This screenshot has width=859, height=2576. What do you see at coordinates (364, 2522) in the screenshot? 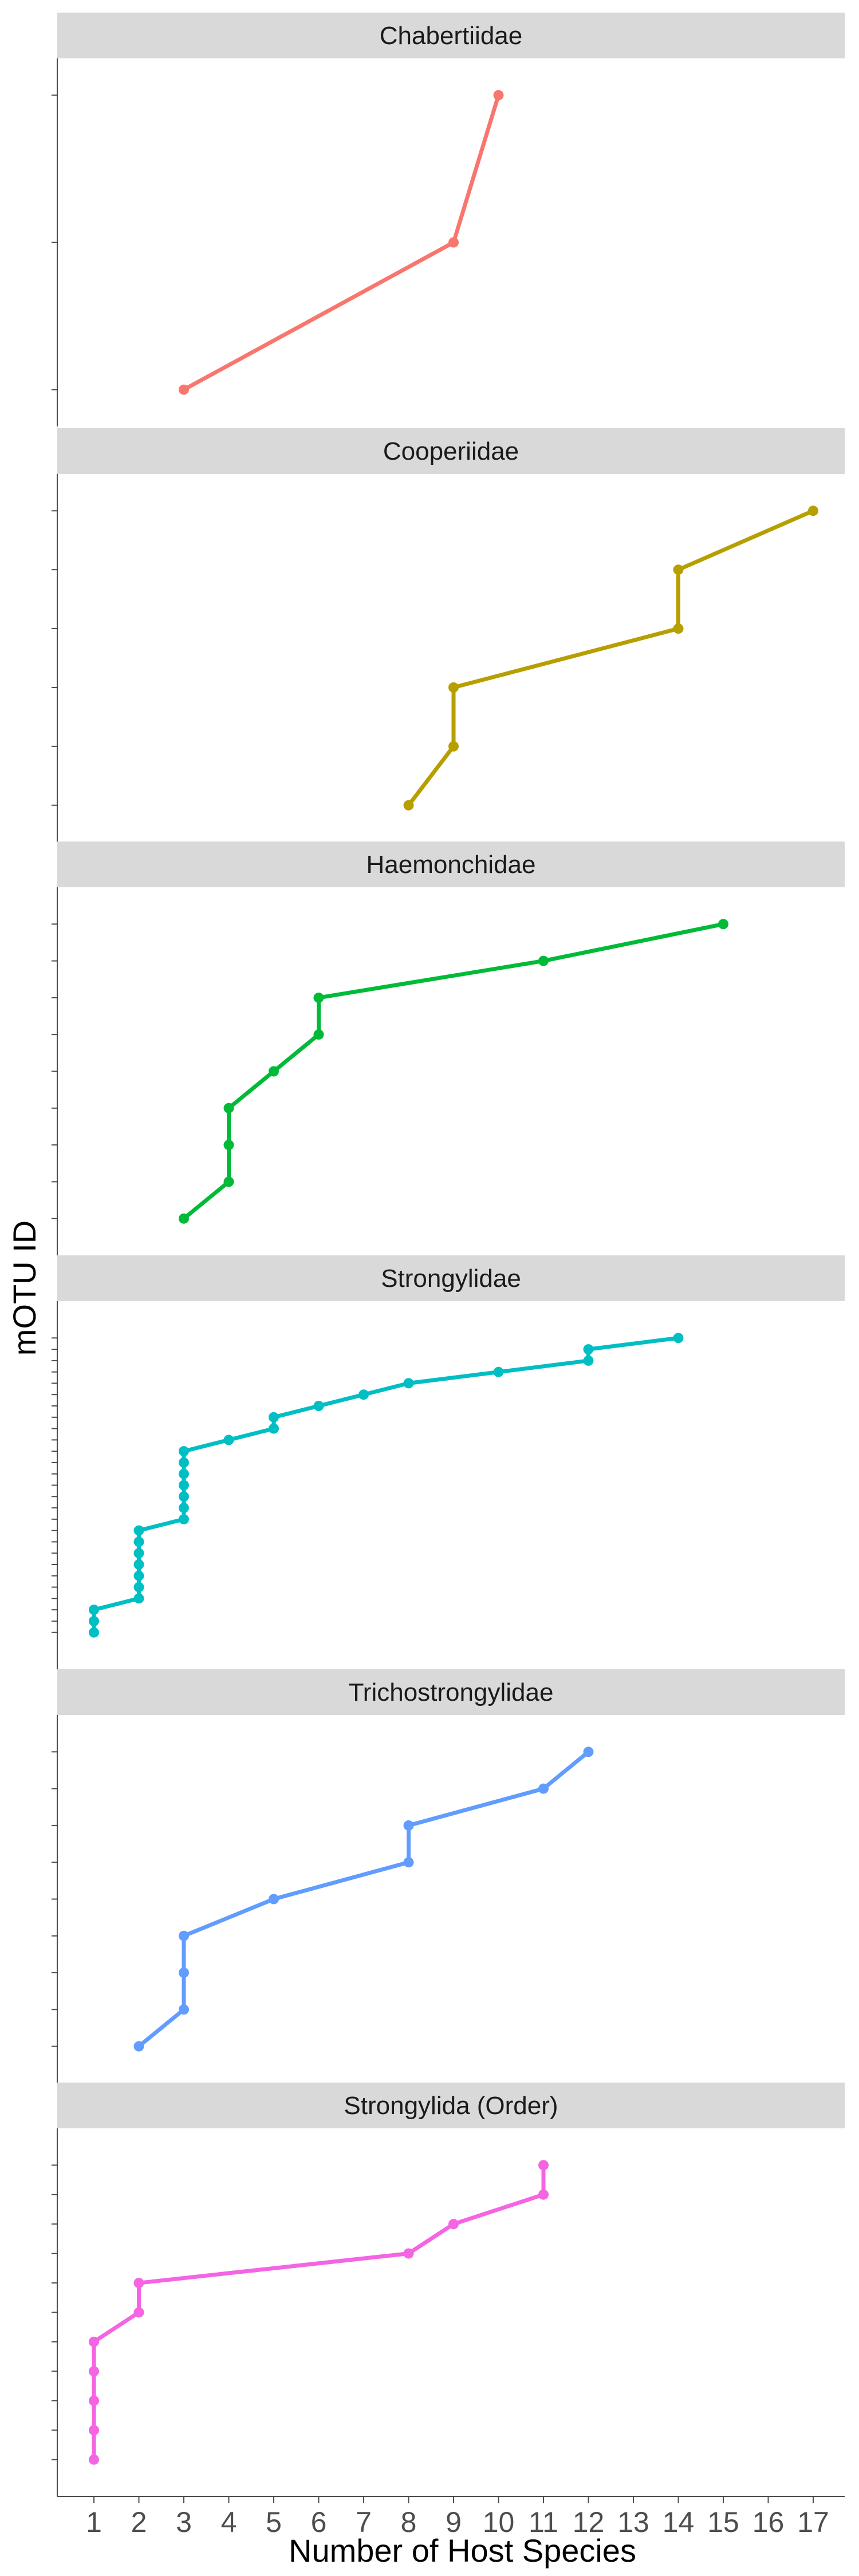
I see `x-tick-label: 7` at bounding box center [364, 2522].